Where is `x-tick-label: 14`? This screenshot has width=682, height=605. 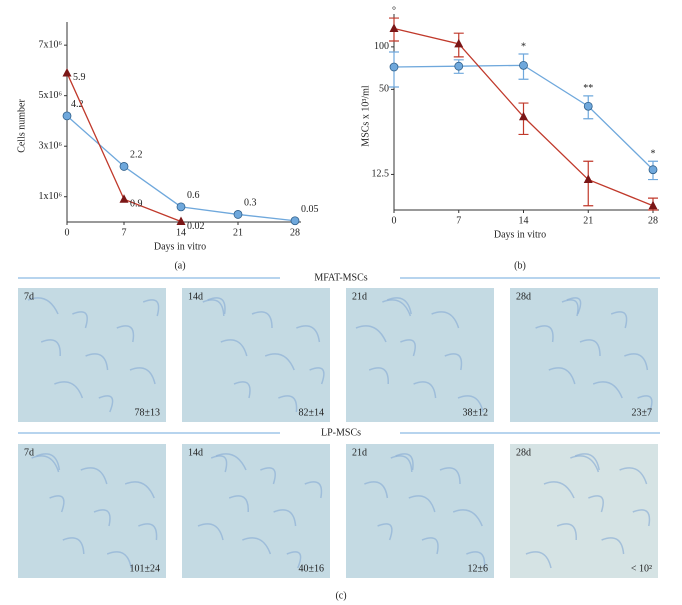
x-tick-label: 14 is located at coordinates (524, 220).